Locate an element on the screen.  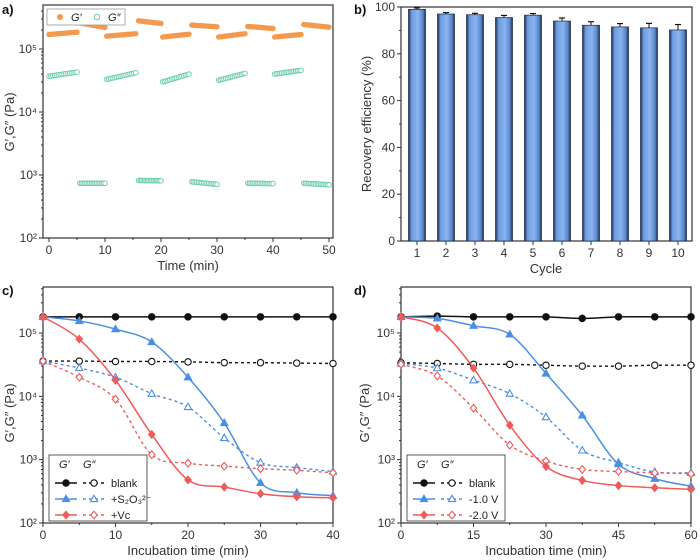
panel-c-ylabel: G′,G″ (Pa) is located at coordinates (9, 412).